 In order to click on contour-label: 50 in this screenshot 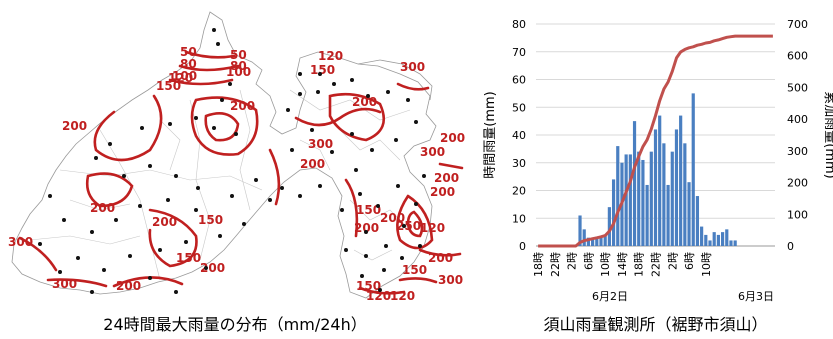, I will do `click(238, 55)`.